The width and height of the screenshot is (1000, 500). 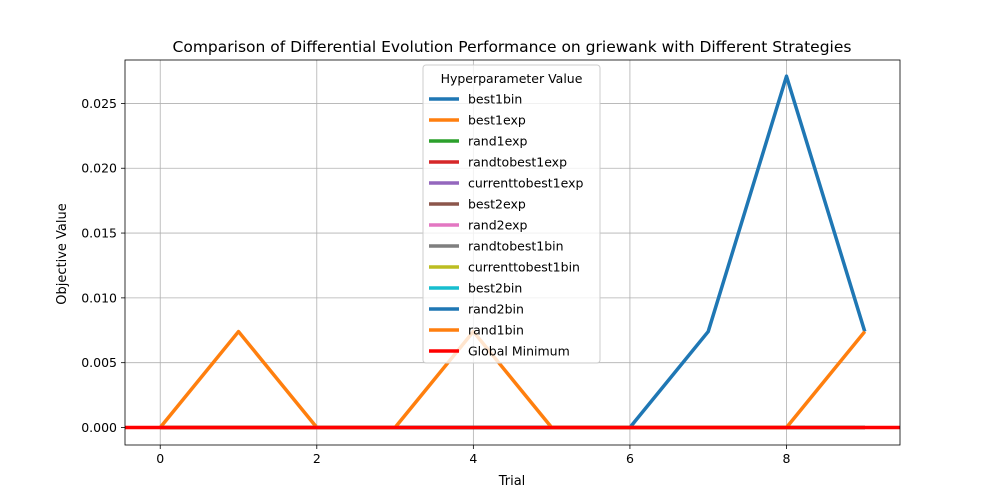 I want to click on legend-item-label: rand2bin, so click(x=496, y=309).